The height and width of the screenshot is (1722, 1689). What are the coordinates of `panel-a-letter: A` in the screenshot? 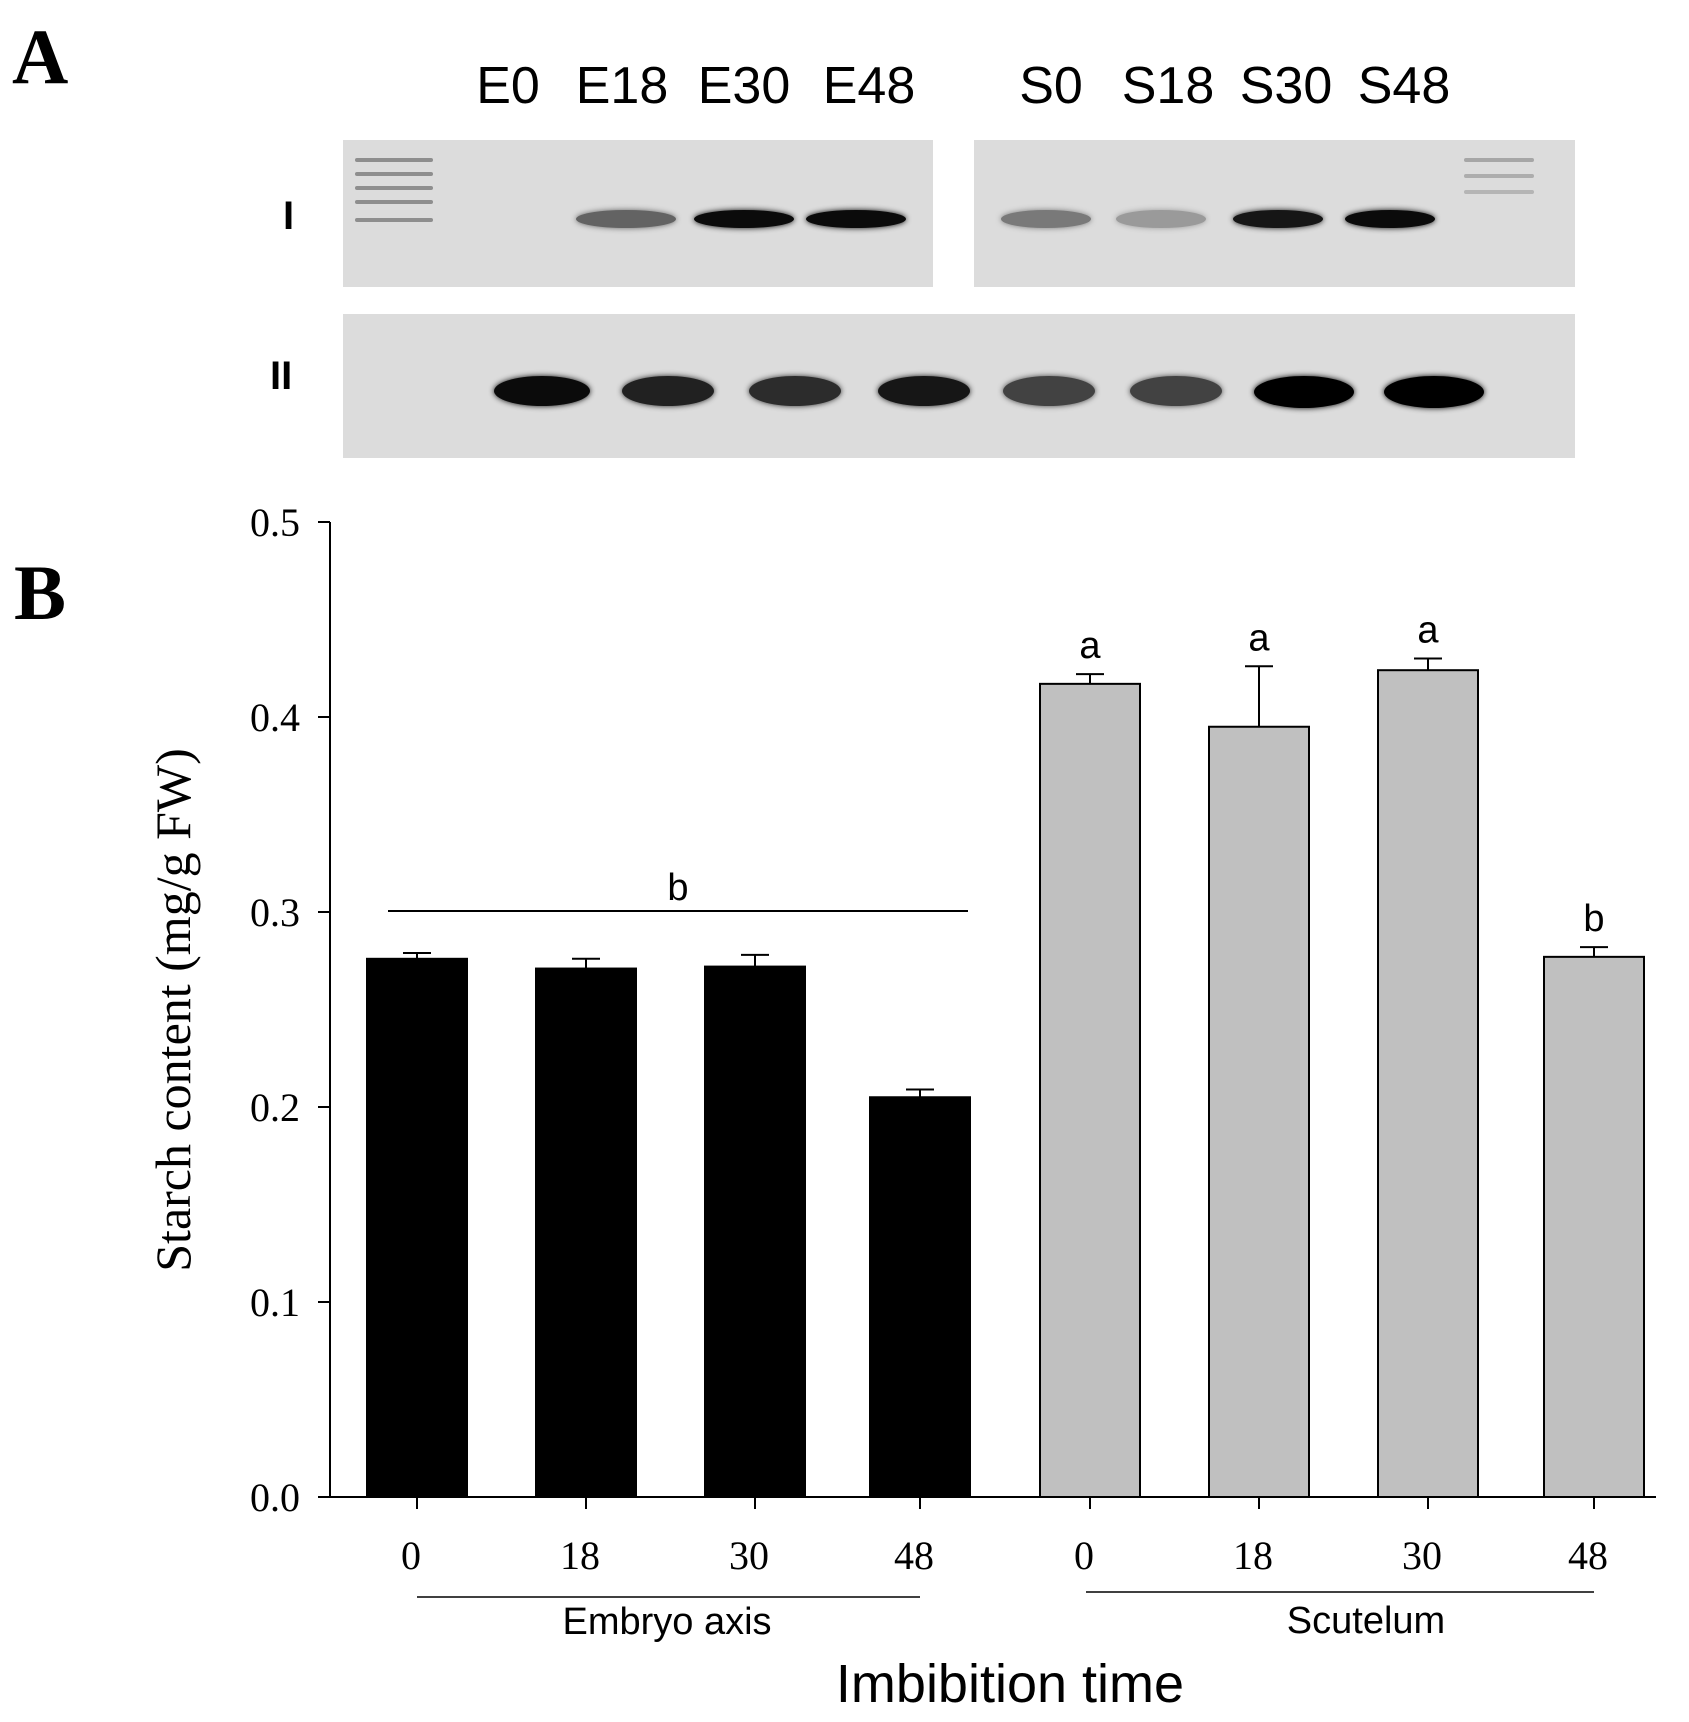 It's located at (40, 56).